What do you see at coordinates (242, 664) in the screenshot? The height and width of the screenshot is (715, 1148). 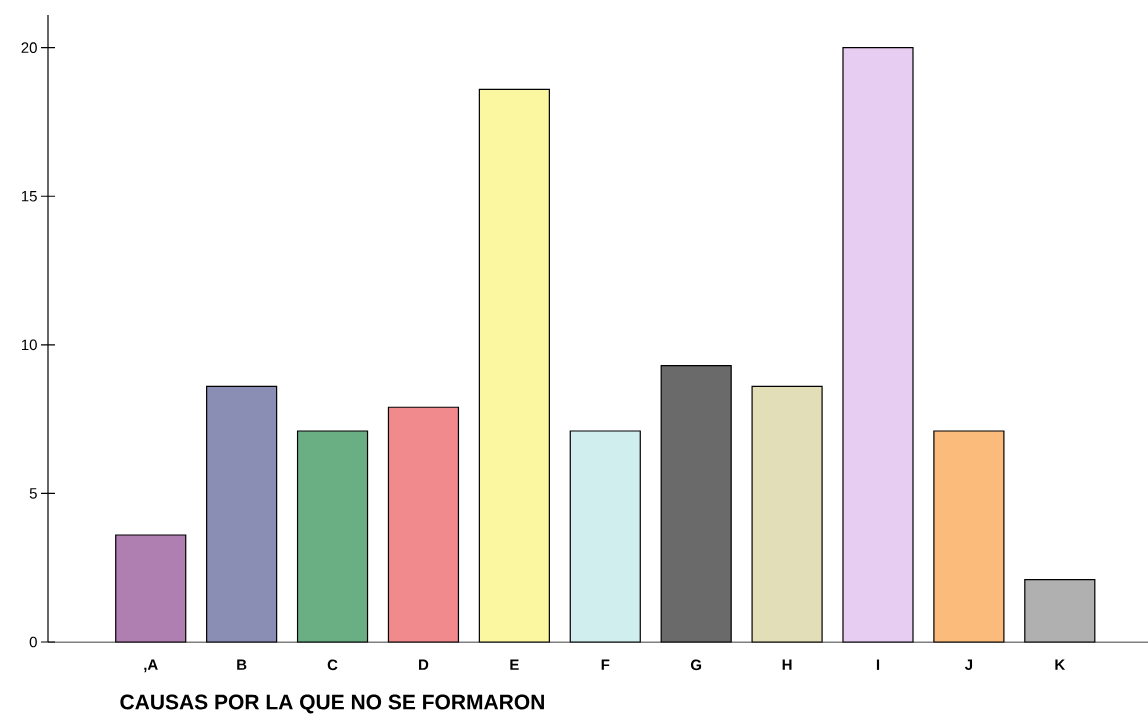 I see `x-tick-label: B` at bounding box center [242, 664].